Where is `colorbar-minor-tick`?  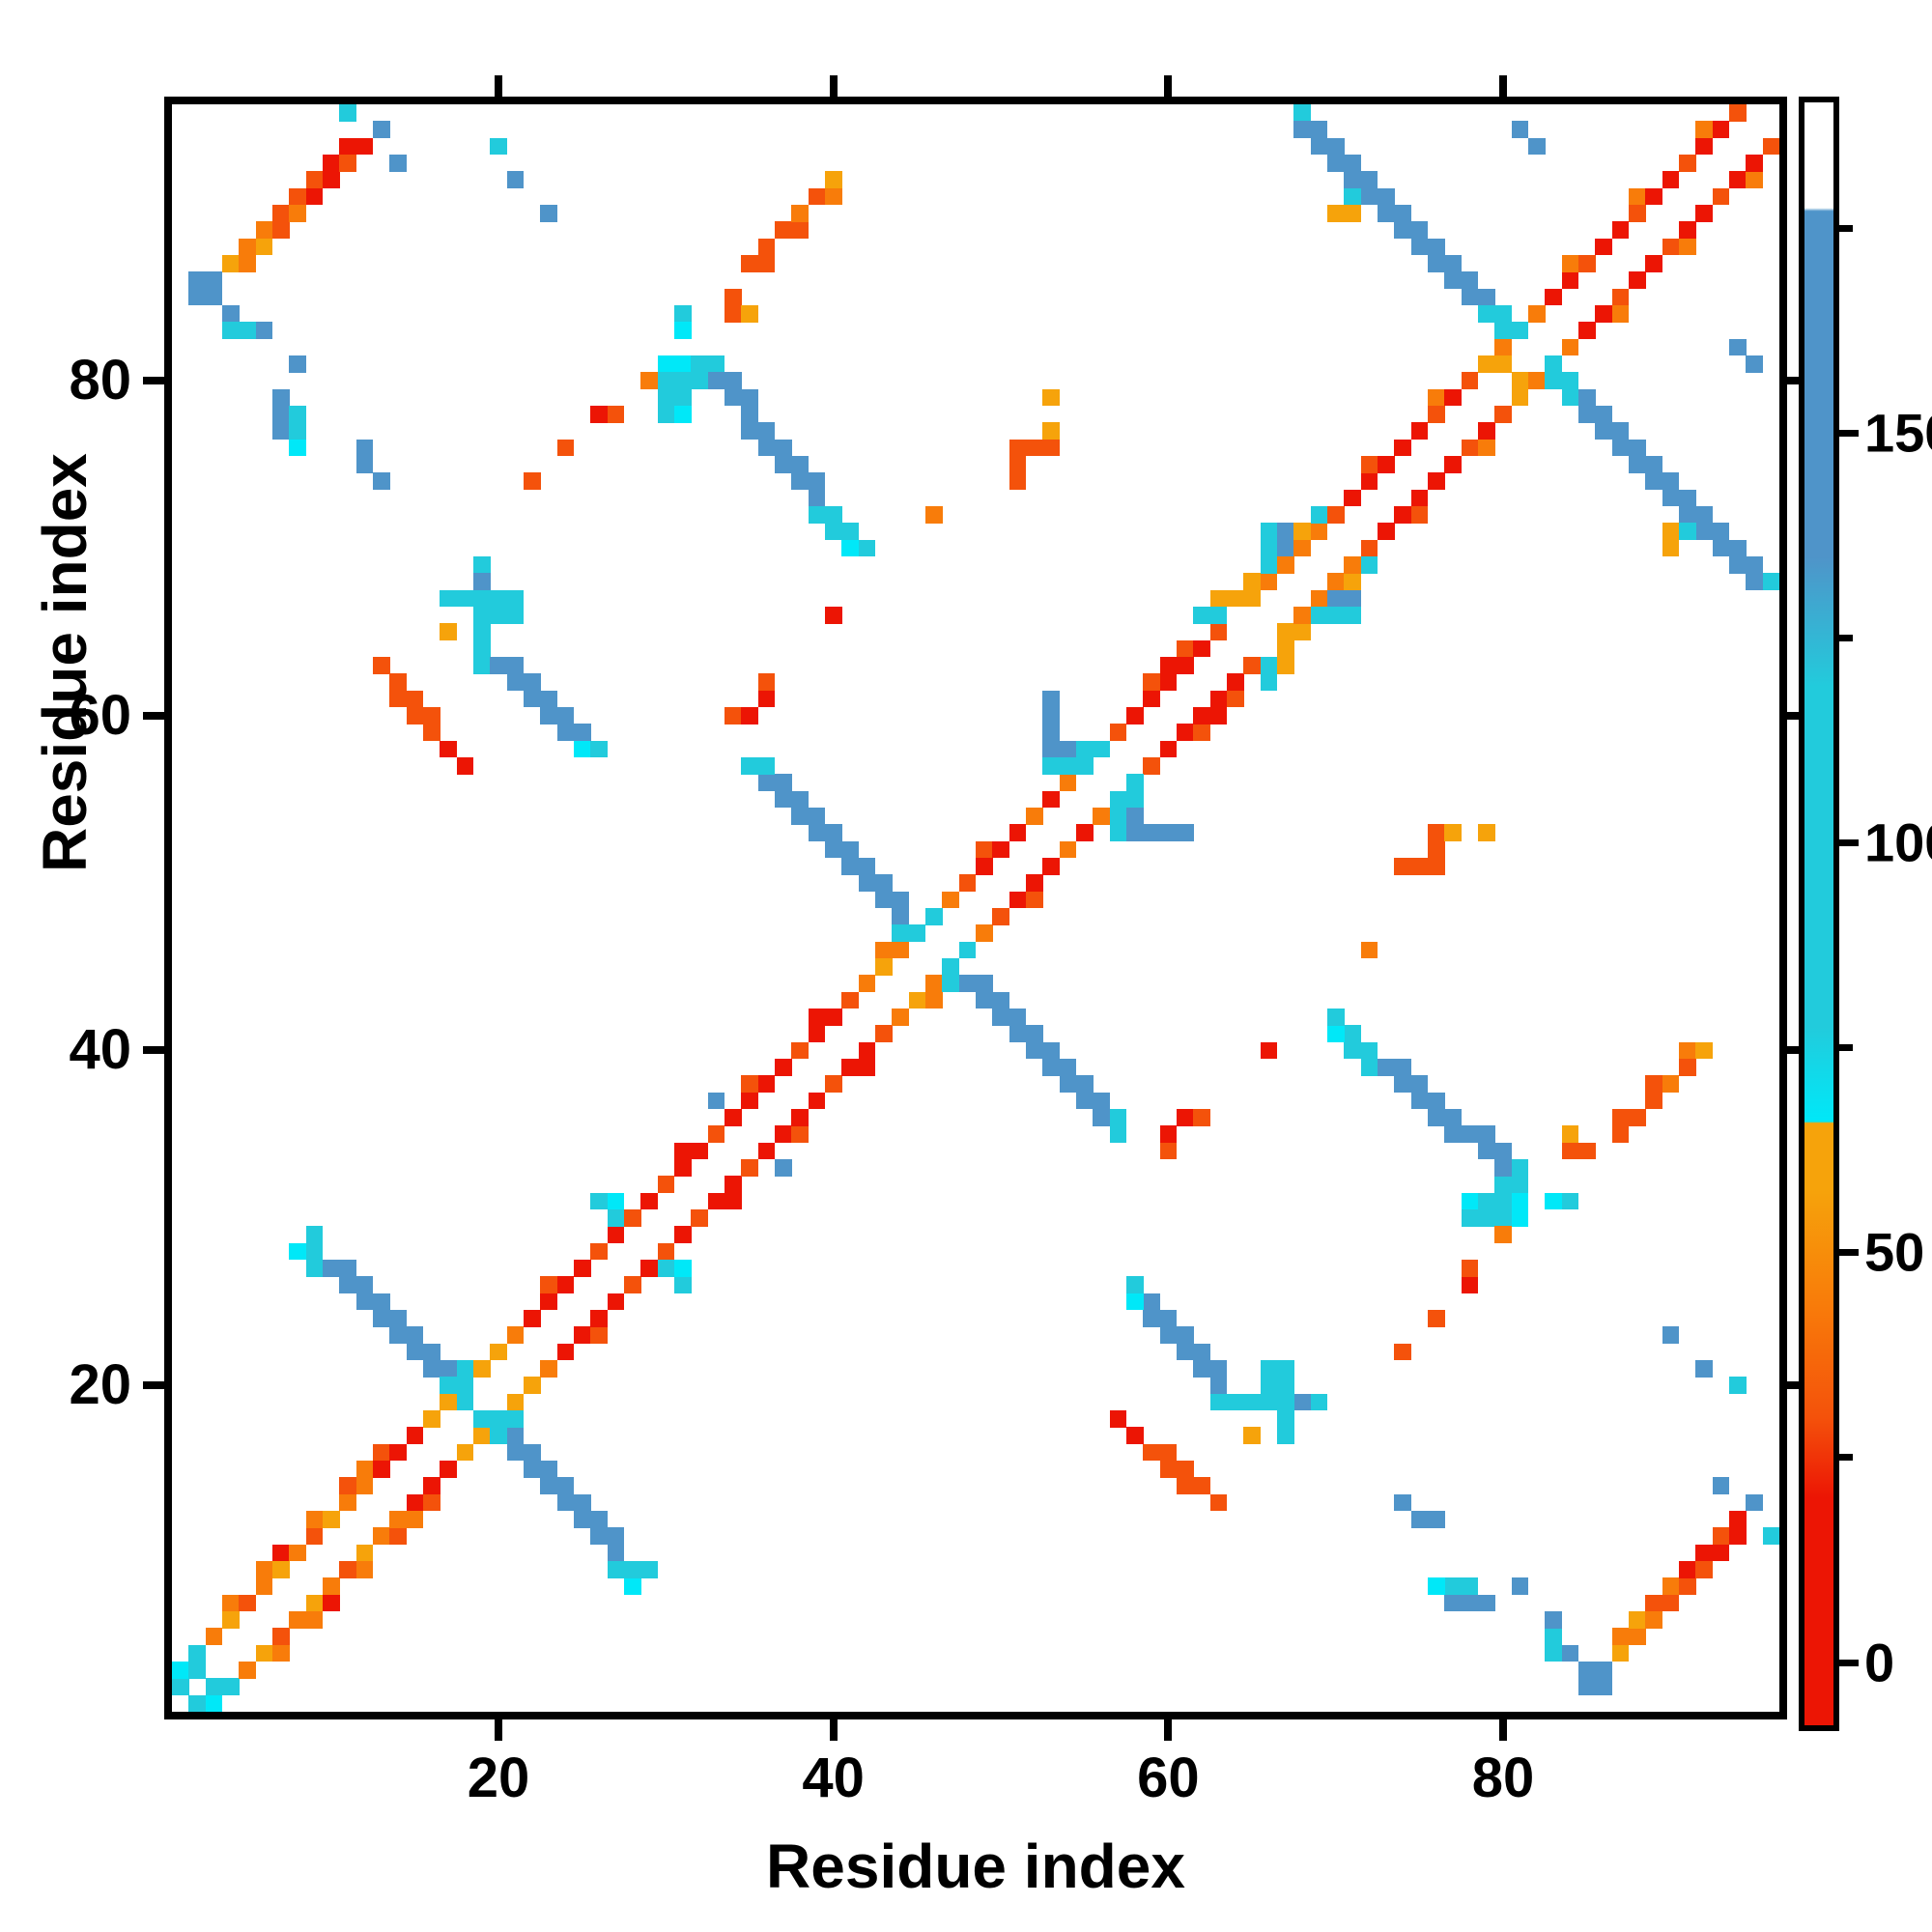 colorbar-minor-tick is located at coordinates (1846, 228).